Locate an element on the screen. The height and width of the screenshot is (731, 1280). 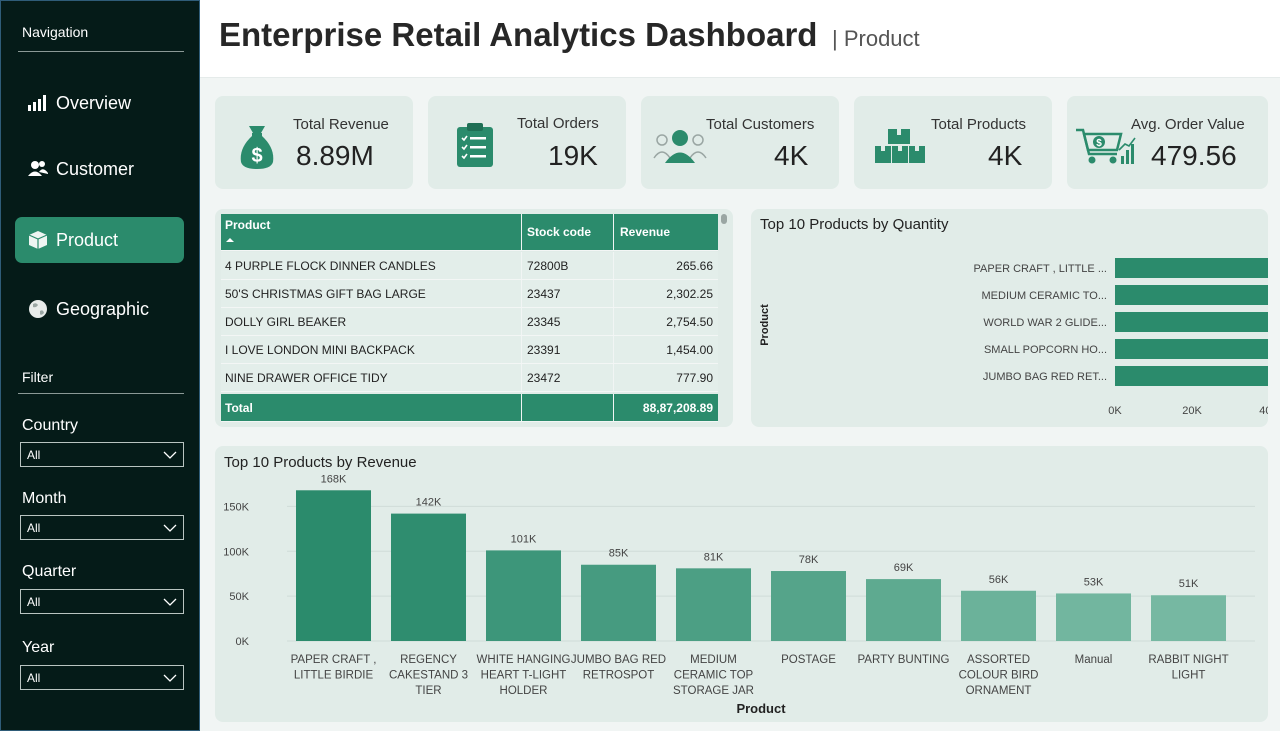
category-label: JUMBO BAG RED is located at coordinates (618, 660).